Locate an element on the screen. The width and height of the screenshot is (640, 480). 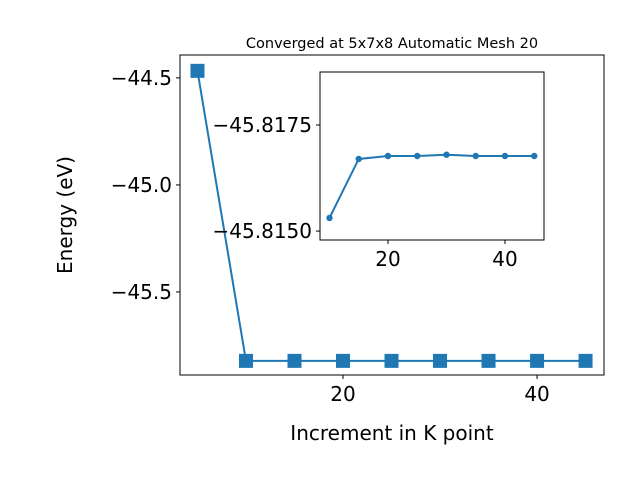
chart-title: Converged at 5x7x8 Automatic Mesh 20 is located at coordinates (392, 44).